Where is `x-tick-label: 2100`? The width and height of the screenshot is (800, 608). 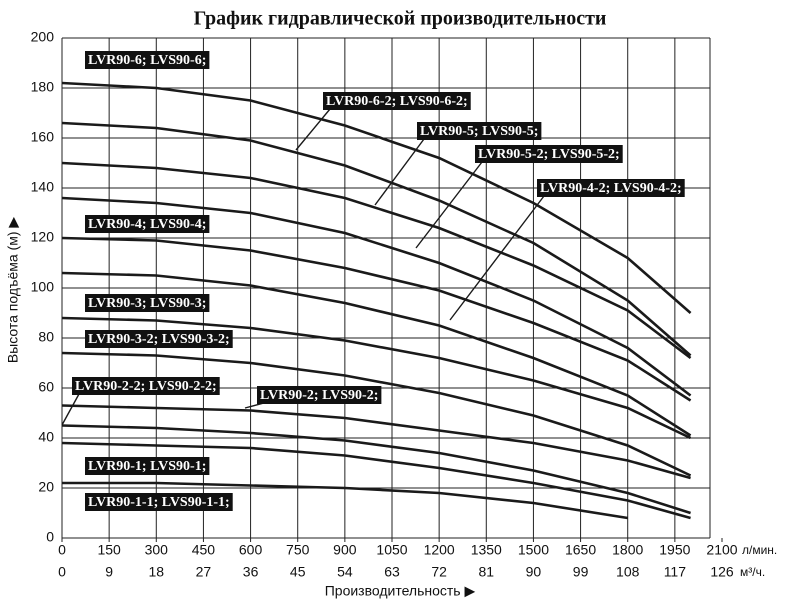 x-tick-label: 2100 is located at coordinates (721, 550).